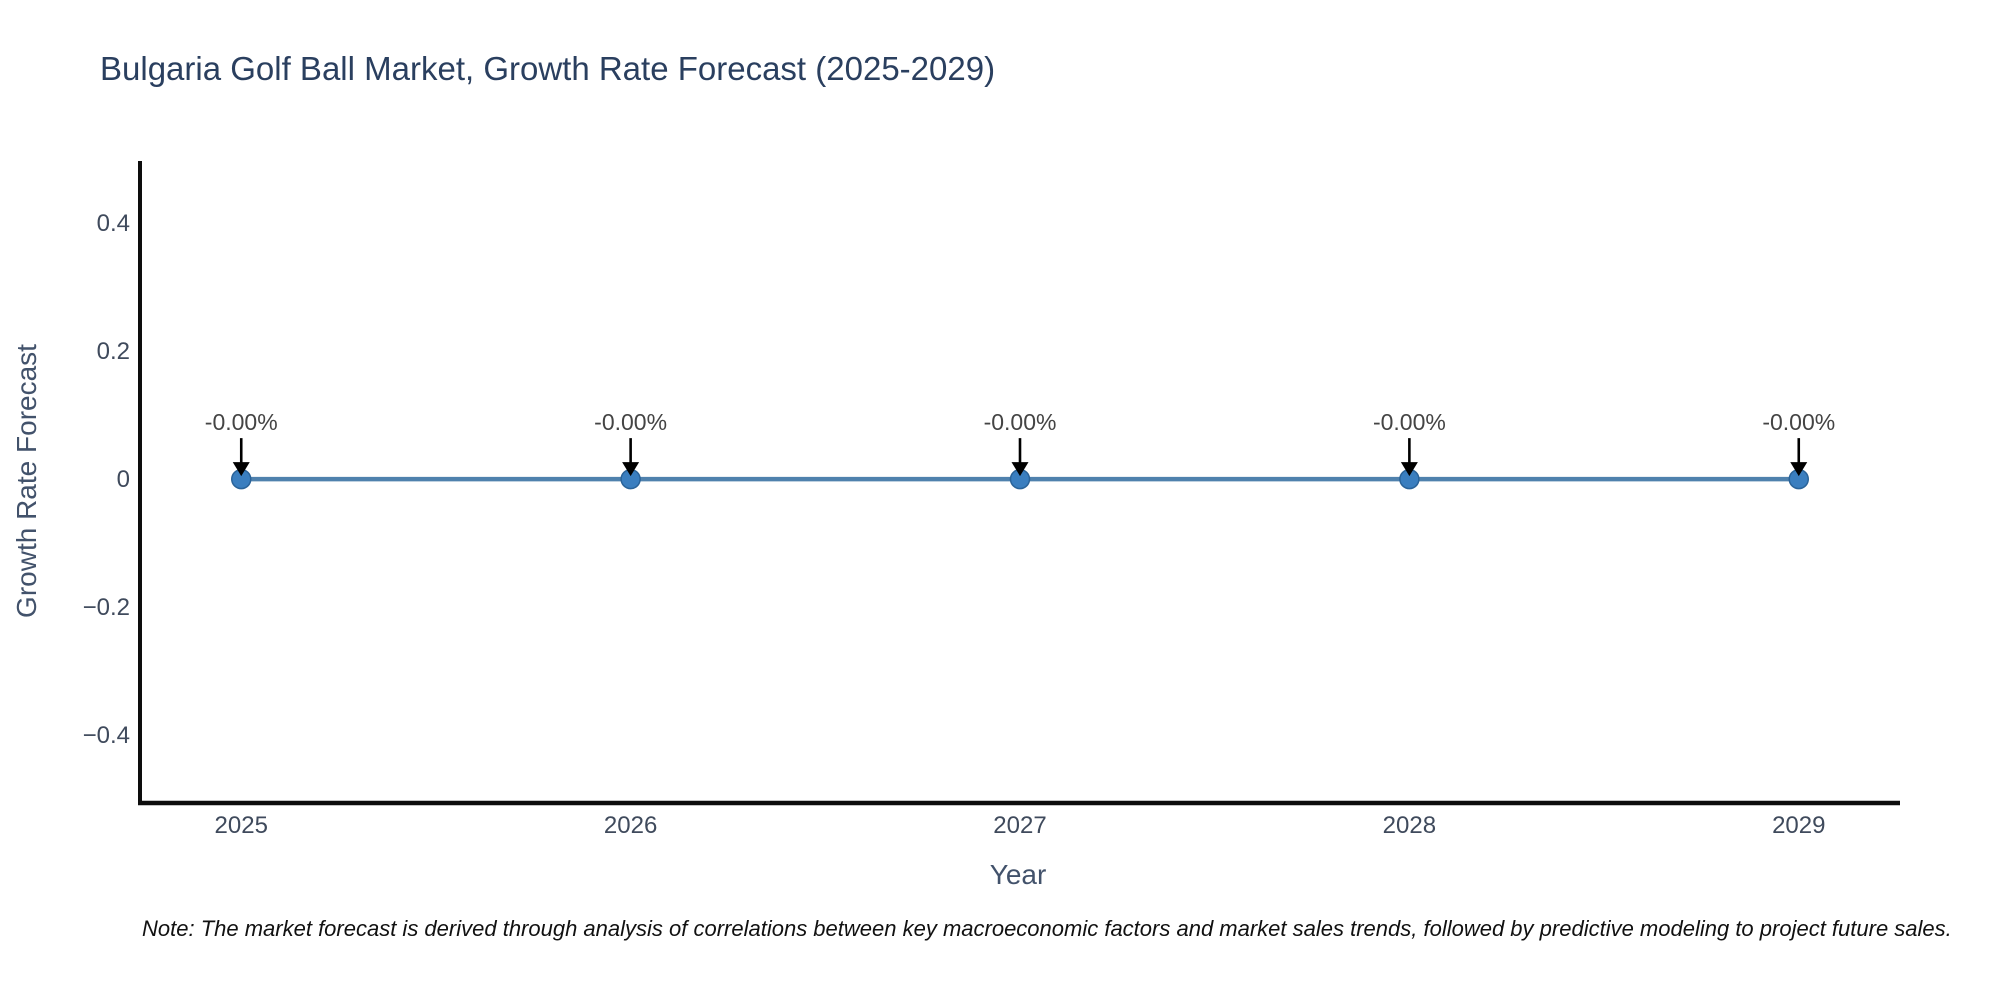 The width and height of the screenshot is (2000, 1000). I want to click on y-tick-label: −0.4, so click(106, 735).